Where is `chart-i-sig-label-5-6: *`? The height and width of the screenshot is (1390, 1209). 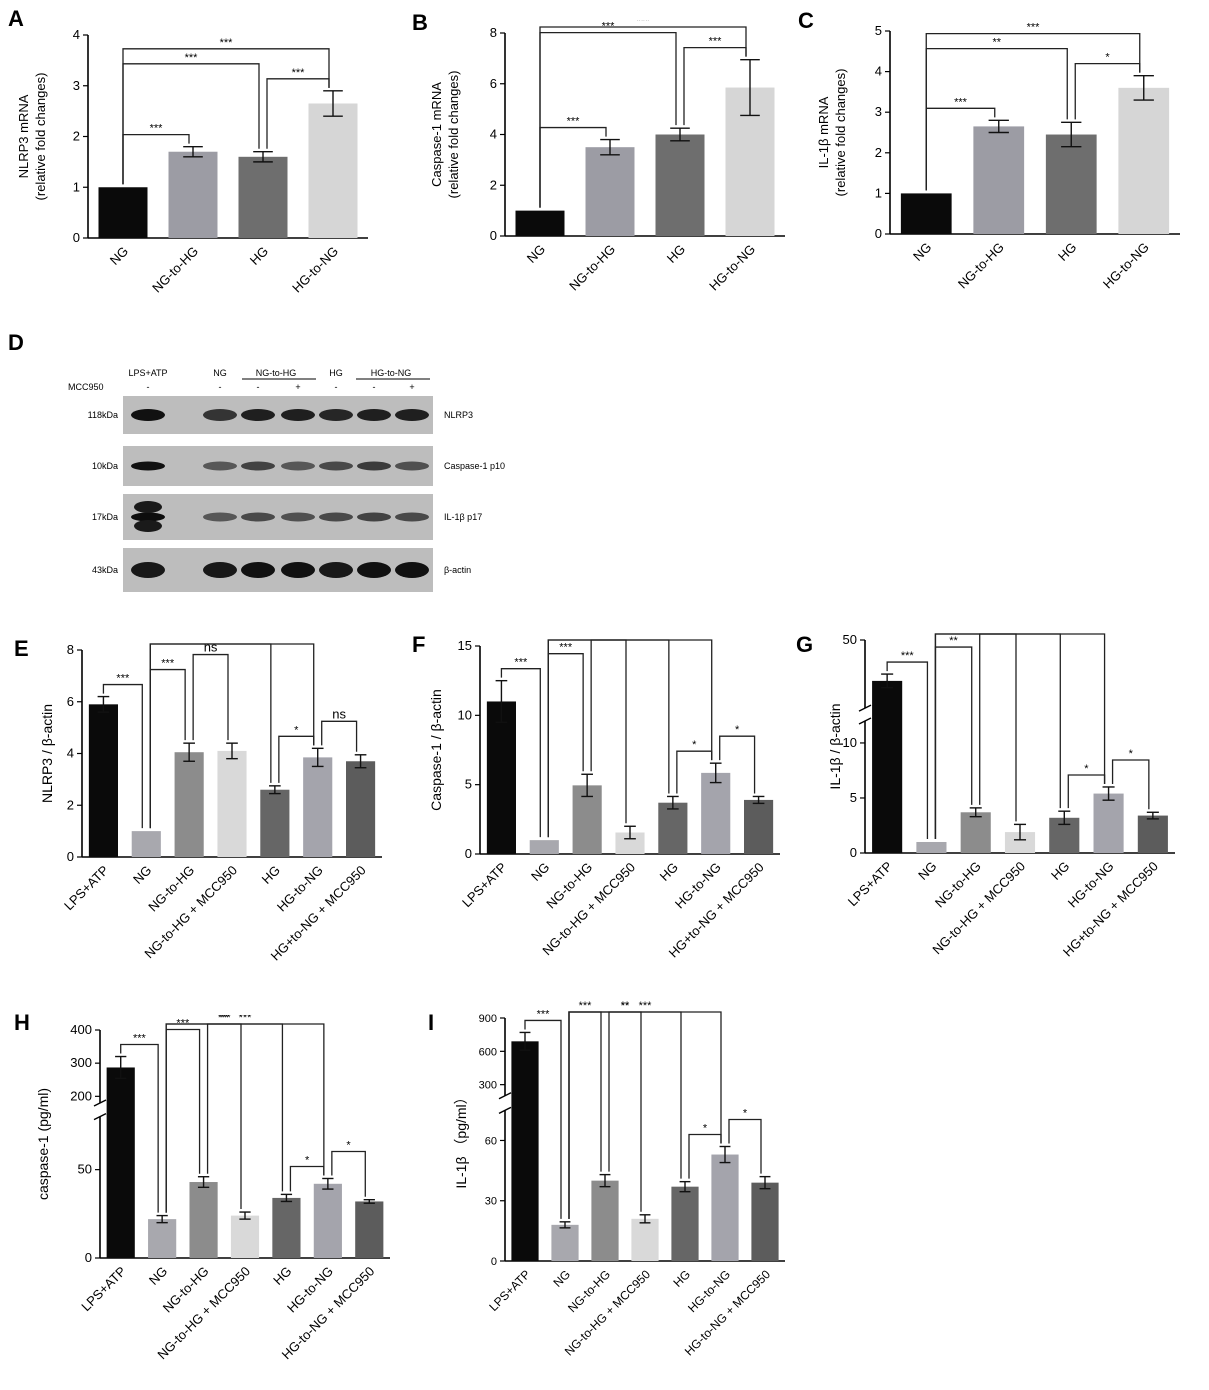
chart-i-sig-label-5-6: * is located at coordinates (745, 1113).